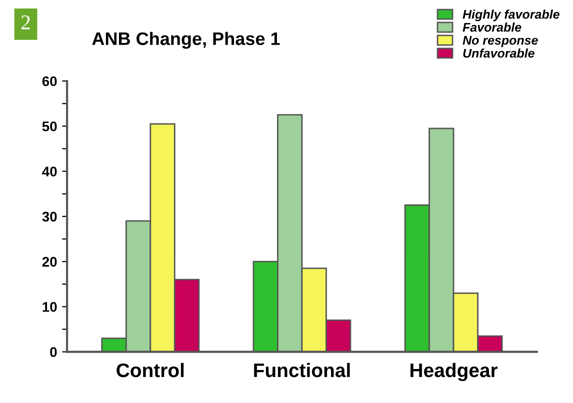 This screenshot has height=403, width=573. I want to click on x-tick-label: Headgear, so click(454, 372).